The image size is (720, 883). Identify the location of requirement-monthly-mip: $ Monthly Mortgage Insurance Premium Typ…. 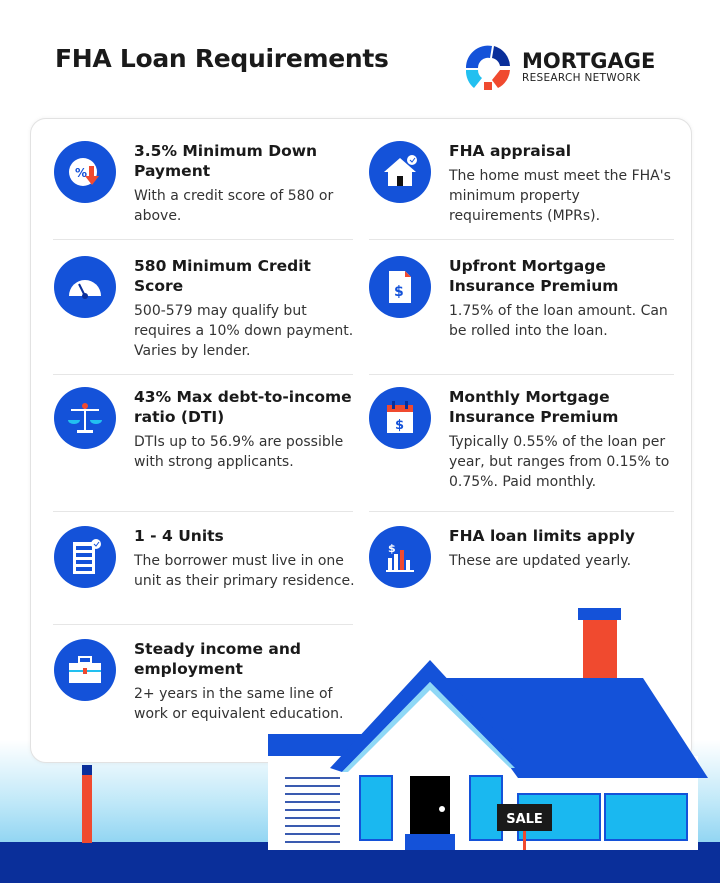
(521, 439).